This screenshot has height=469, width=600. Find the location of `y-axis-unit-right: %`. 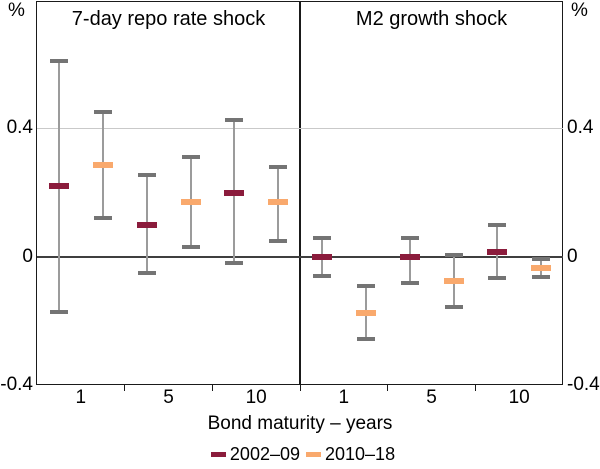

y-axis-unit-right: % is located at coordinates (579, 10).